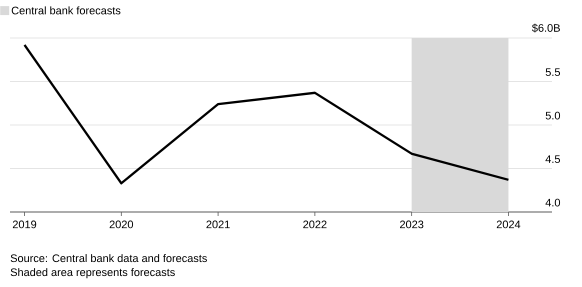 The height and width of the screenshot is (287, 582). I want to click on y-tick-label: 5.5, so click(553, 72).